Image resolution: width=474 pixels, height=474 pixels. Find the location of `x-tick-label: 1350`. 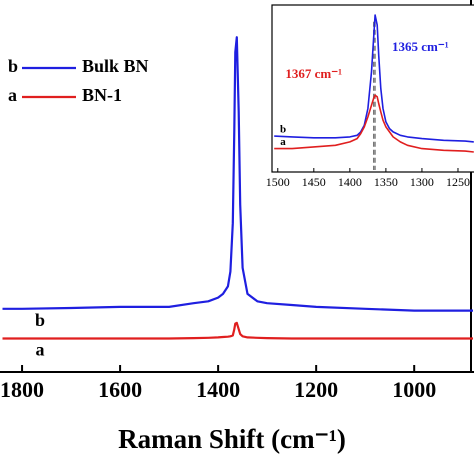

x-tick-label: 1350 is located at coordinates (386, 182).